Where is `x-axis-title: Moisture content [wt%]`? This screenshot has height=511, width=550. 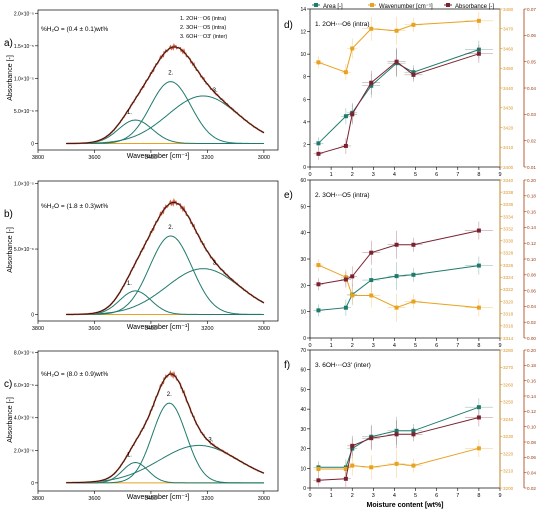
x-axis-title: Moisture content [wt%] is located at coordinates (405, 505).